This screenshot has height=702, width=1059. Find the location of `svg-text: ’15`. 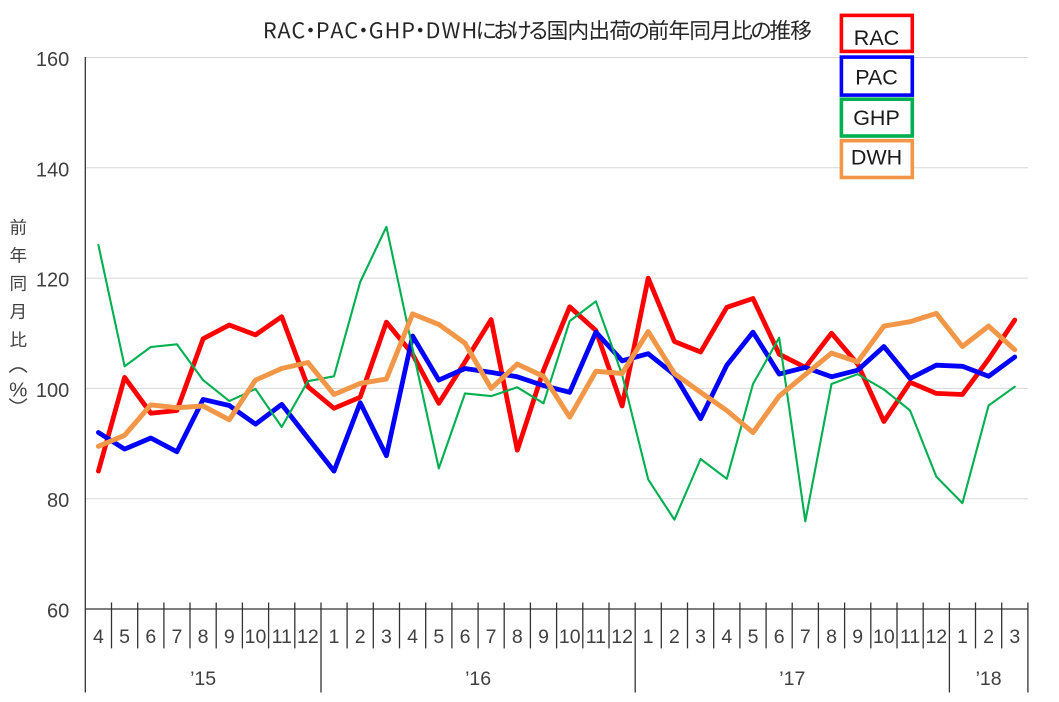

svg-text: ’15 is located at coordinates (203, 679).